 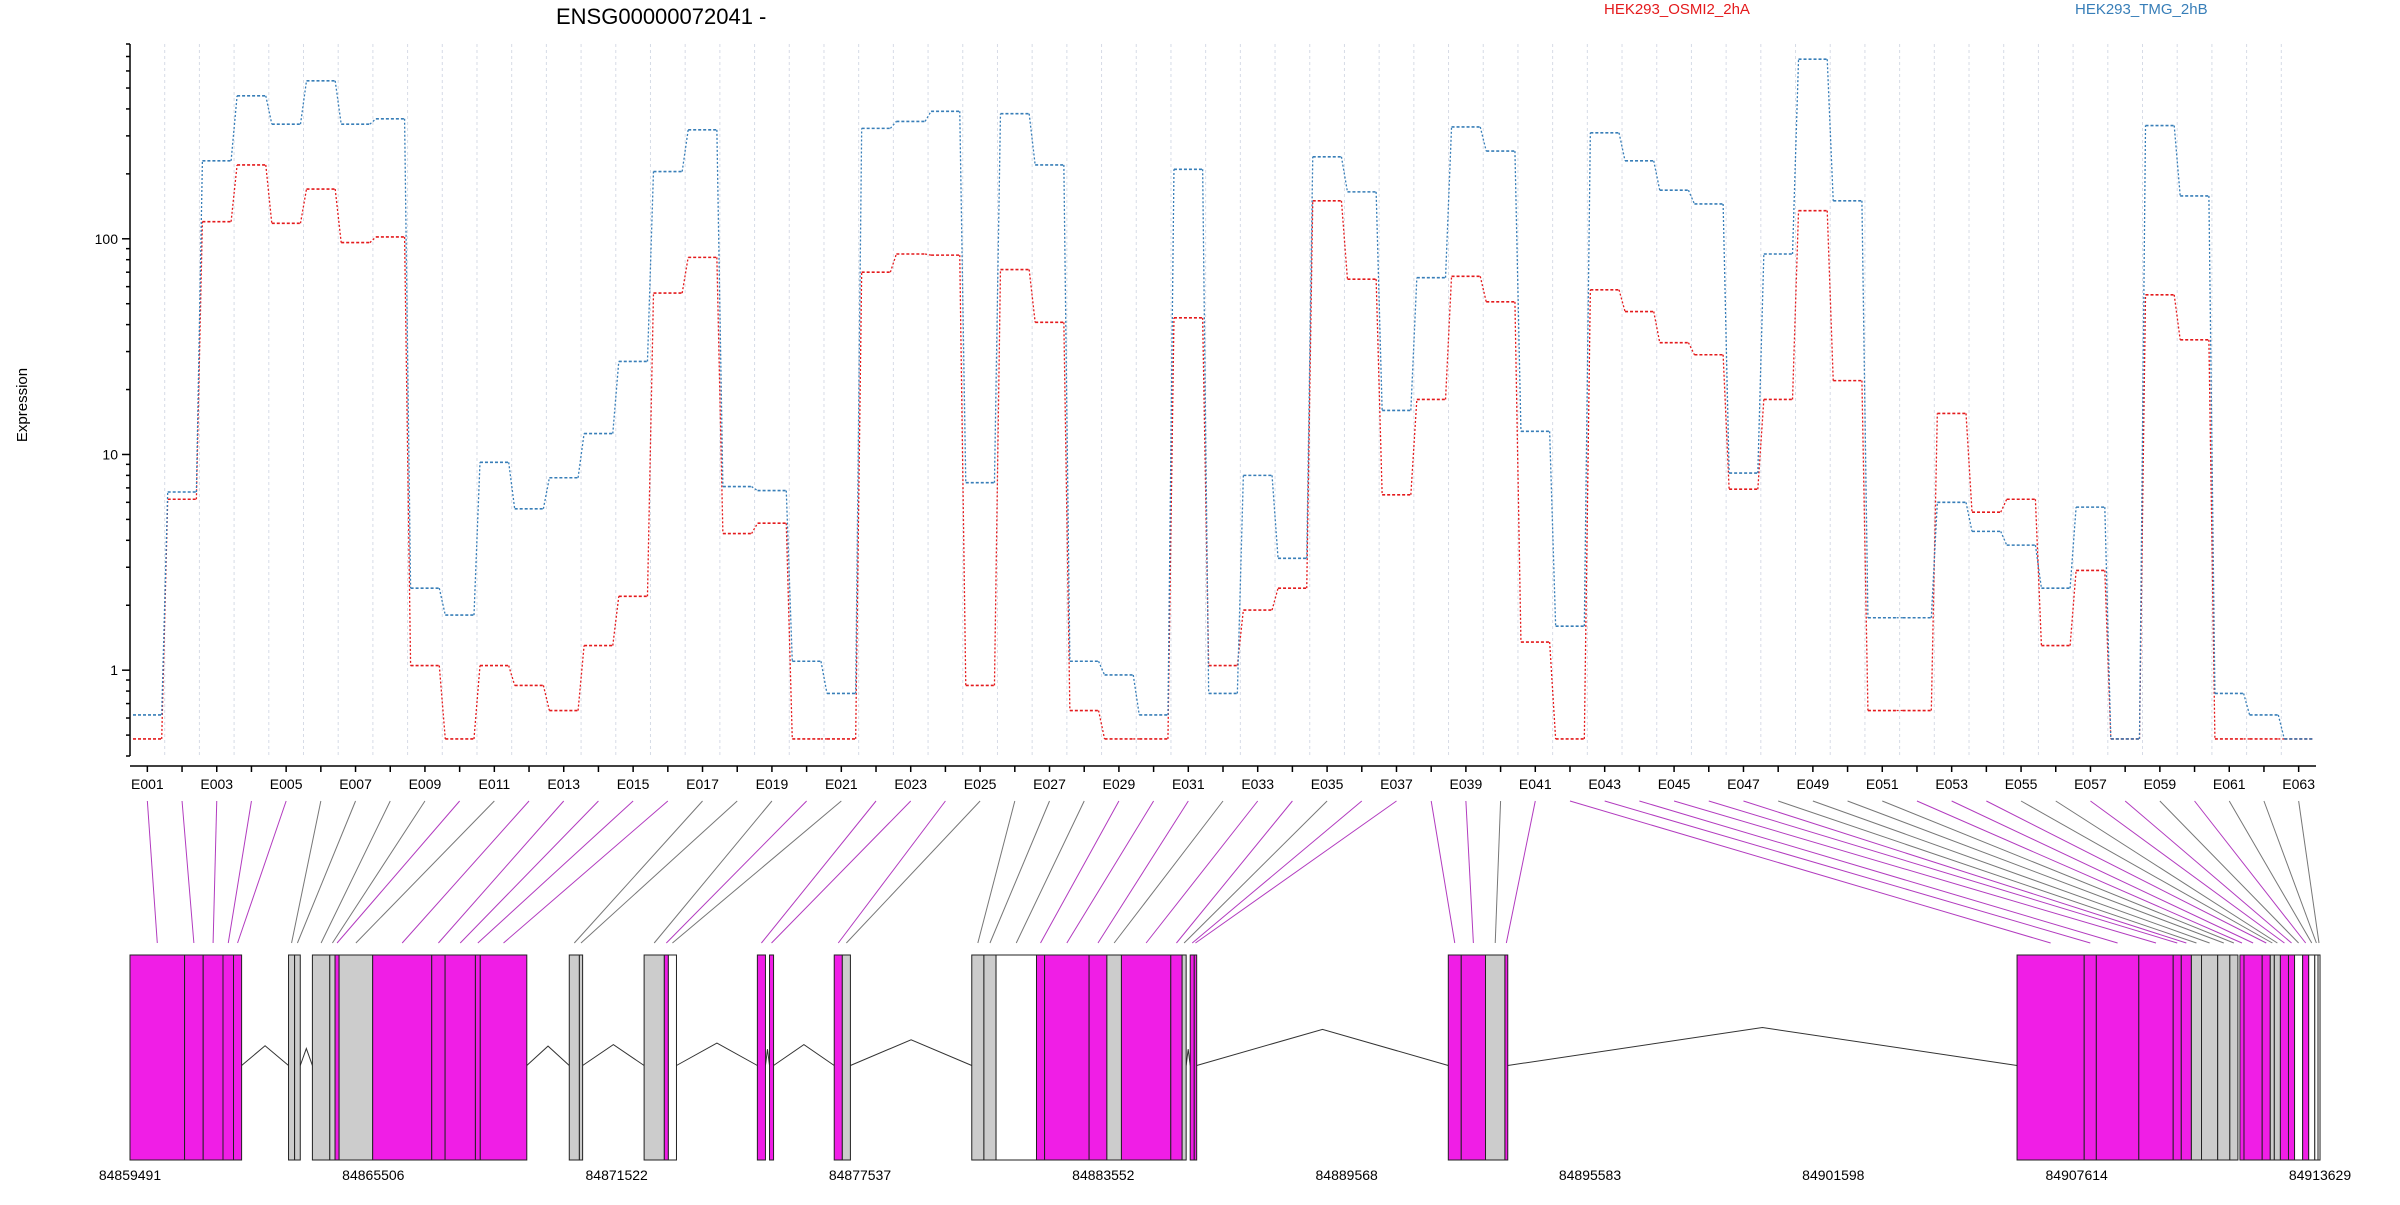 I want to click on bin-to-exon-connectors, so click(x=1233, y=872).